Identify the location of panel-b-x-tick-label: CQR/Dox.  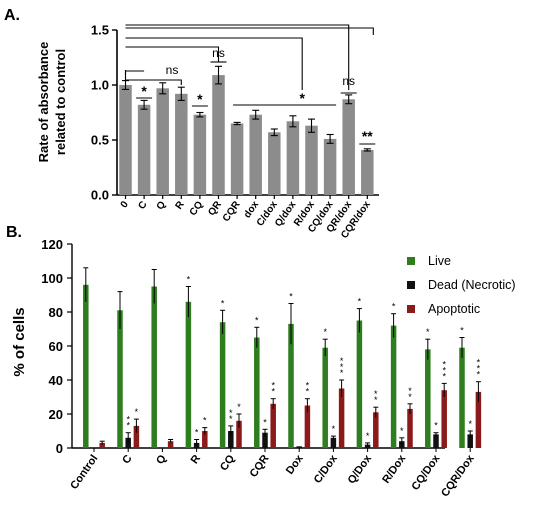
(458, 475).